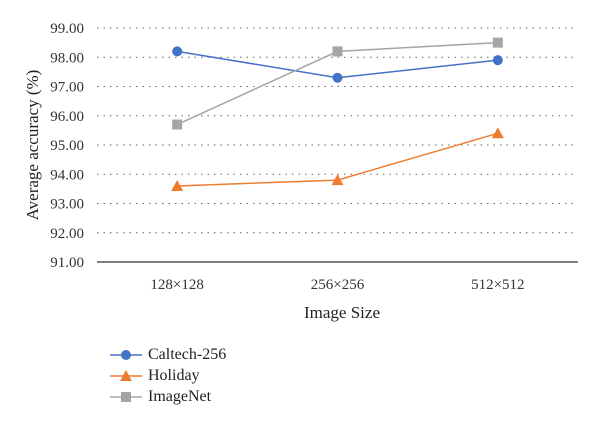  What do you see at coordinates (67, 58) in the screenshot?
I see `y-tick-label: 98.00` at bounding box center [67, 58].